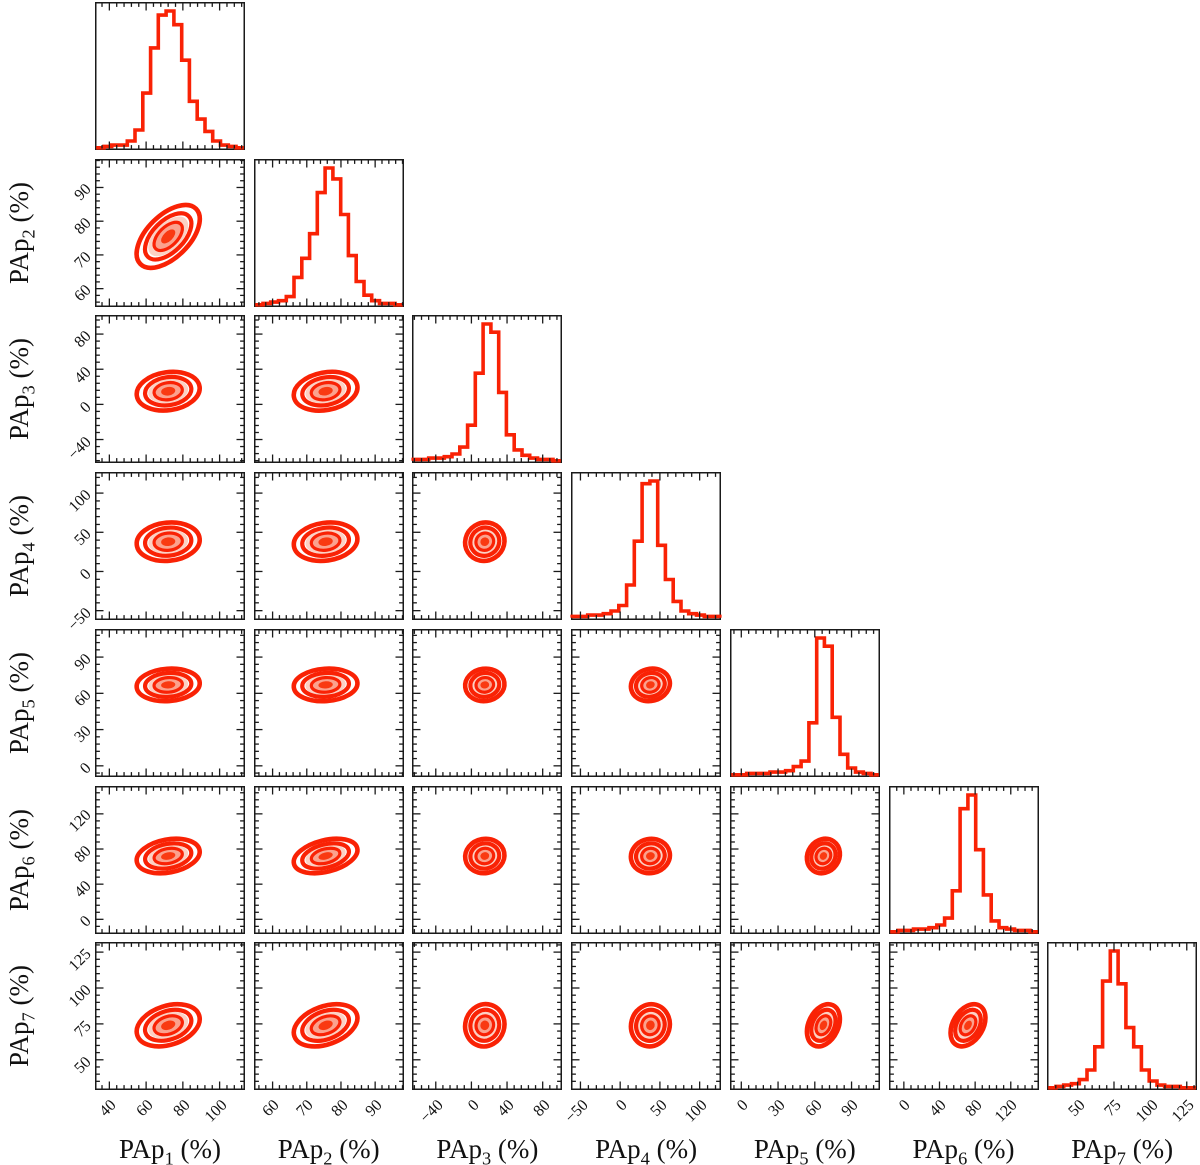  What do you see at coordinates (963, 1149) in the screenshot?
I see `x-axis-title-PAp6: PAp6 (%)` at bounding box center [963, 1149].